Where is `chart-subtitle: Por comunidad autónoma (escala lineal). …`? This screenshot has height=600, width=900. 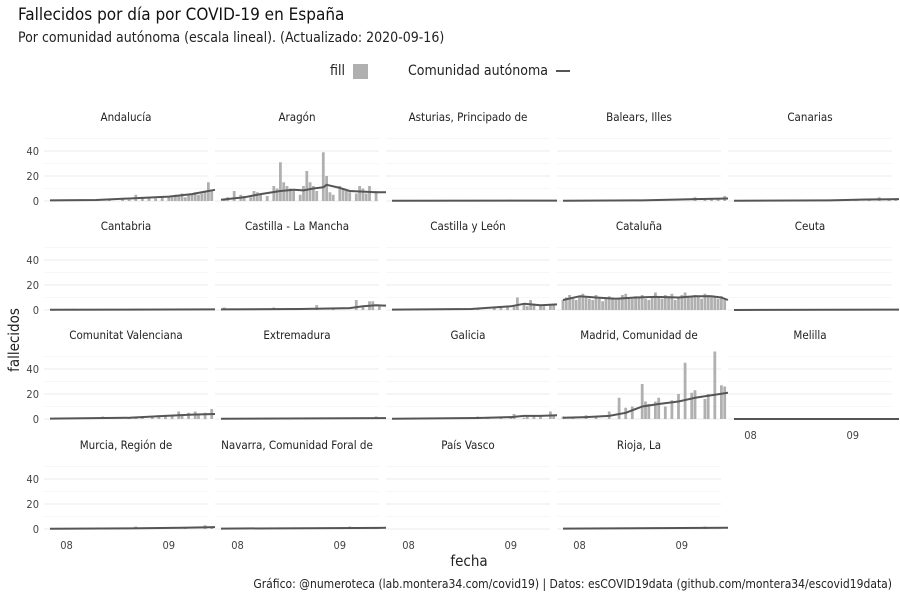 chart-subtitle: Por comunidad autónoma (escala lineal). … is located at coordinates (231, 38).